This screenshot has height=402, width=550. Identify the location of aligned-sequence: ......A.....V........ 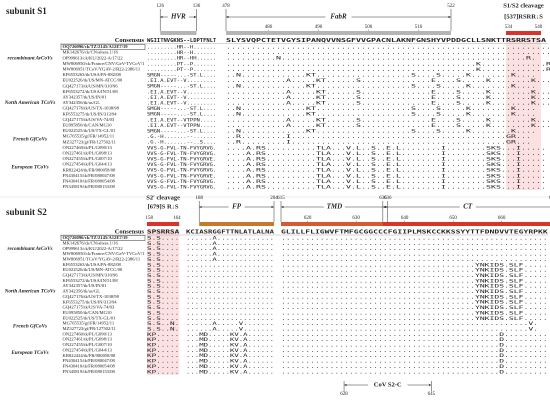
(230, 329).